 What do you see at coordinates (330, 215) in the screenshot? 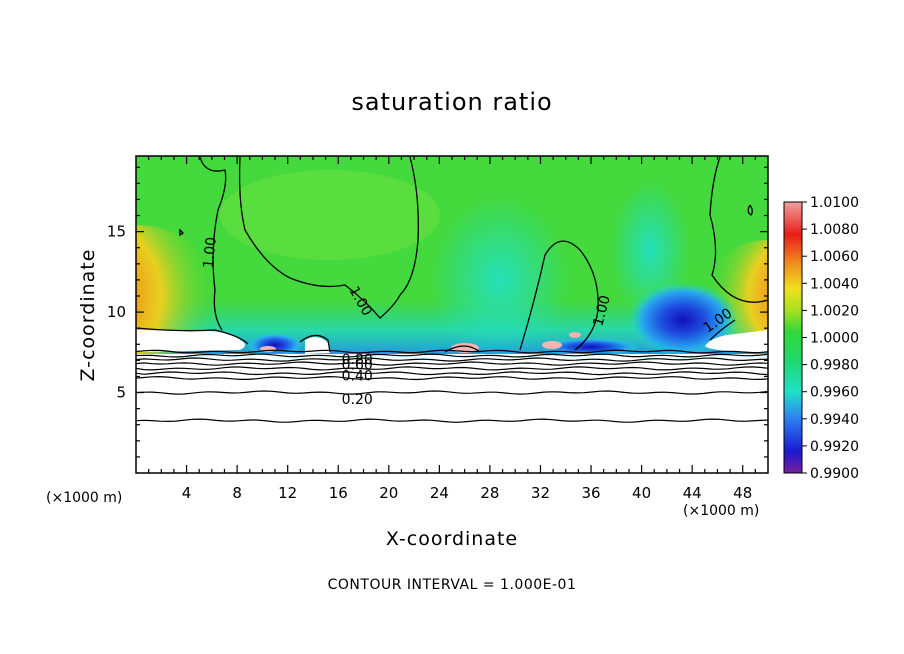
I see `moist-region-top` at bounding box center [330, 215].